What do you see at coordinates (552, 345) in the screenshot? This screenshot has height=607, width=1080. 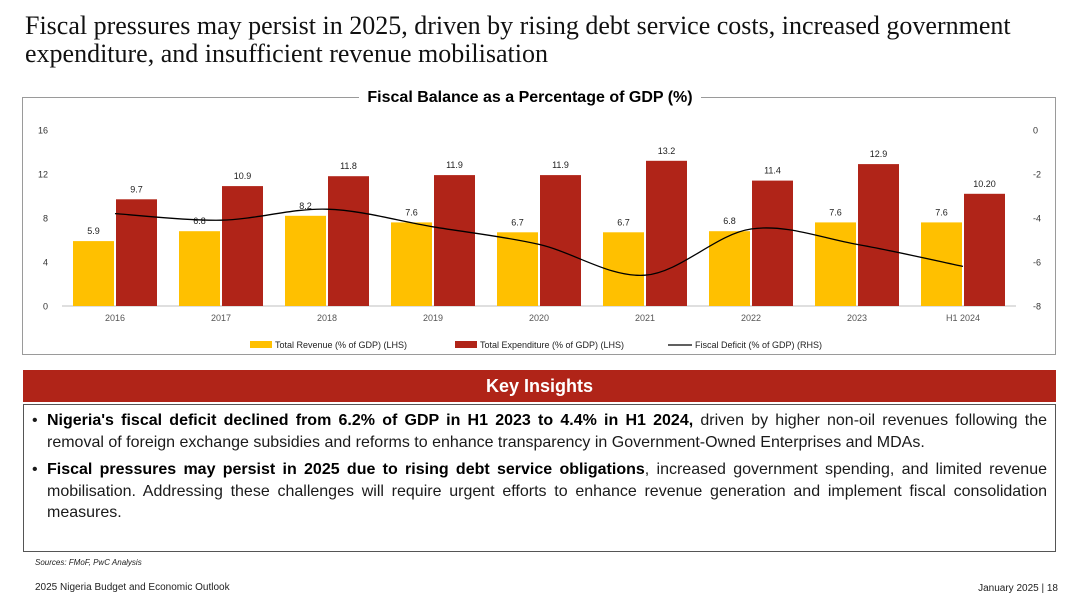 I see `legend-expenditure-label: Total Expenditure (% of GDP) (LHS)` at bounding box center [552, 345].